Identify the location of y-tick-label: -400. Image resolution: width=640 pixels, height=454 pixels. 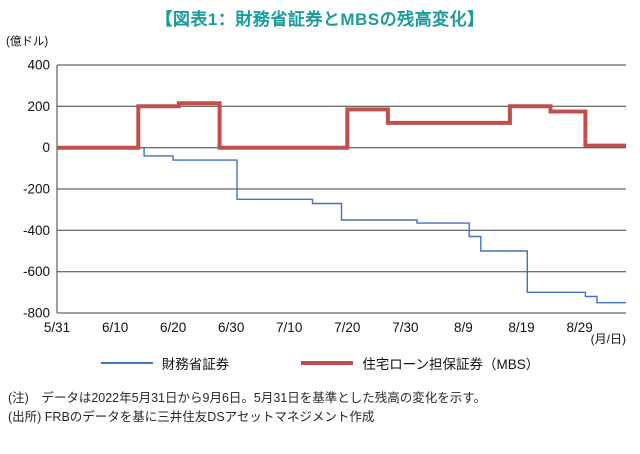
(36, 230).